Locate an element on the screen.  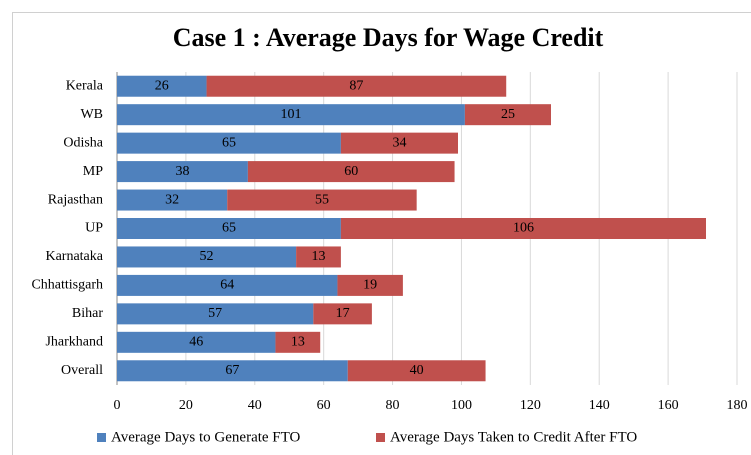
data-label: 40 is located at coordinates (417, 370).